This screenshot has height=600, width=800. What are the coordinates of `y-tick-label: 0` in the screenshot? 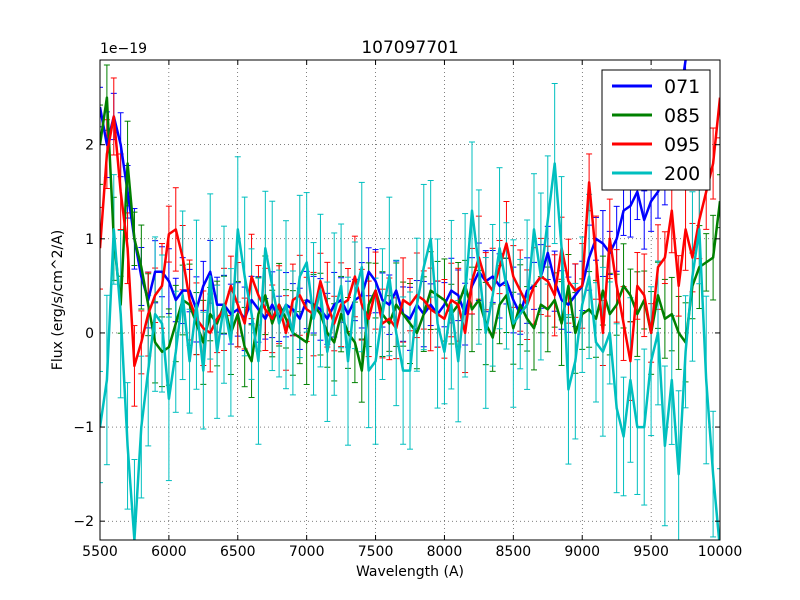 It's located at (89, 334).